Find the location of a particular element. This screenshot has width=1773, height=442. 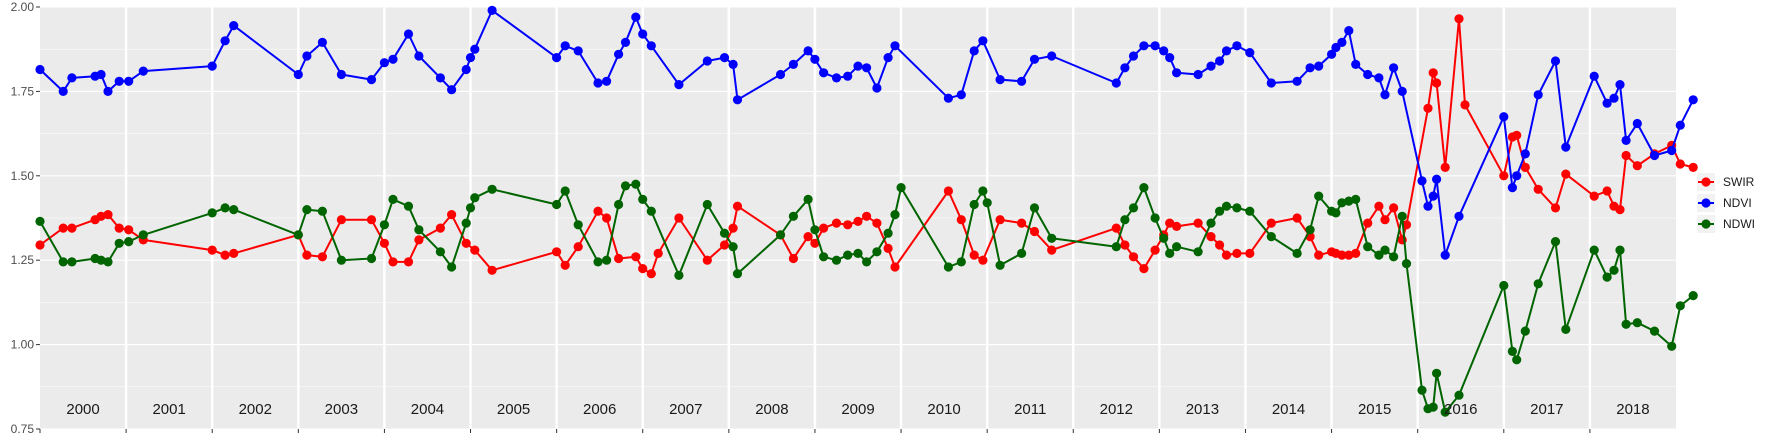

year-label: 2015 is located at coordinates (1374, 409).